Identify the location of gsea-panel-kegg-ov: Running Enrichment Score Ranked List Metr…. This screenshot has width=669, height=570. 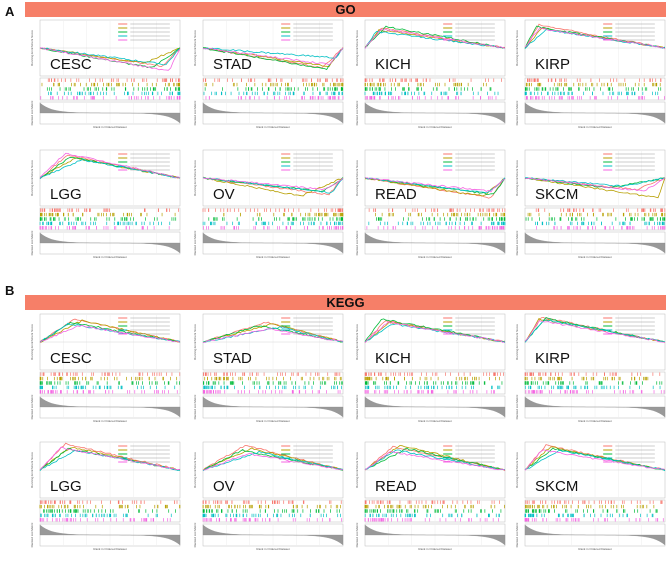
(269, 496).